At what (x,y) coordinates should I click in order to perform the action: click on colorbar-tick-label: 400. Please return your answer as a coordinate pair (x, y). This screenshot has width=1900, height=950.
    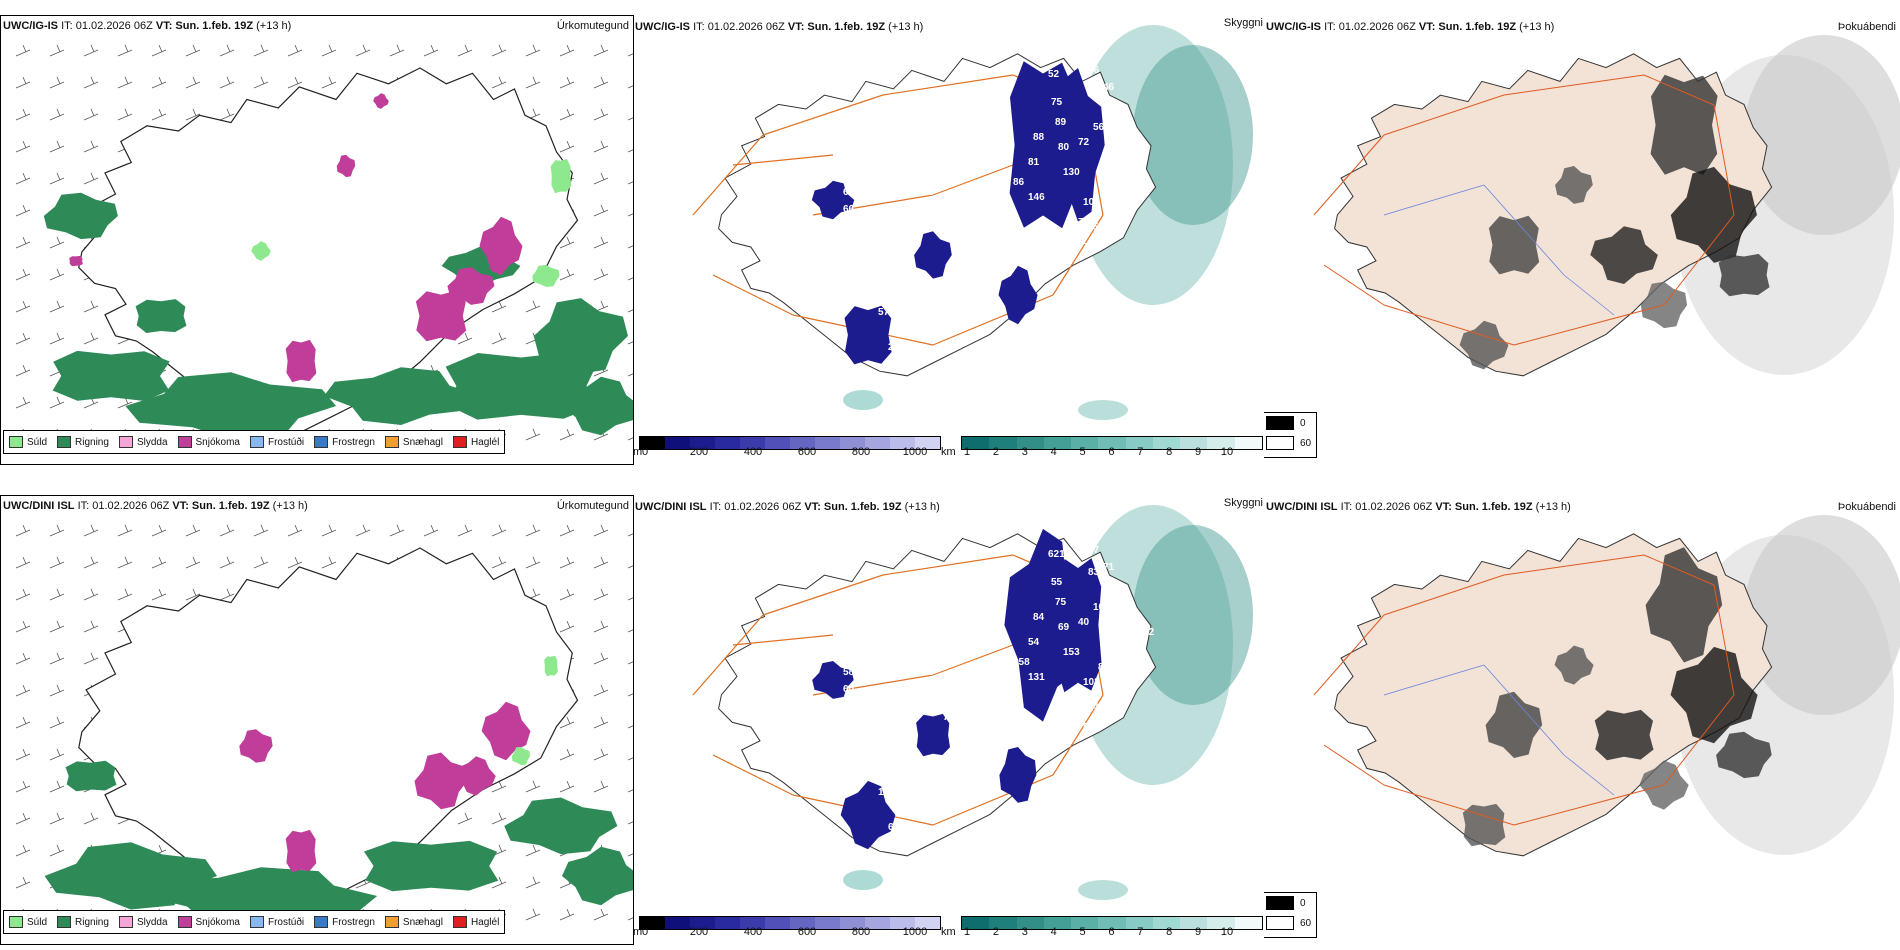
    Looking at the image, I should click on (753, 452).